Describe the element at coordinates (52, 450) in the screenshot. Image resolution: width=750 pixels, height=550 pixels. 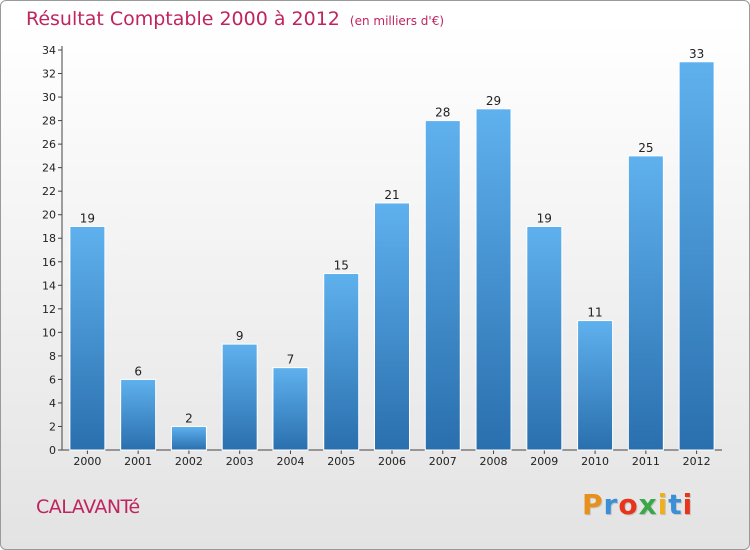
I see `y-tick-label: 0` at that location.